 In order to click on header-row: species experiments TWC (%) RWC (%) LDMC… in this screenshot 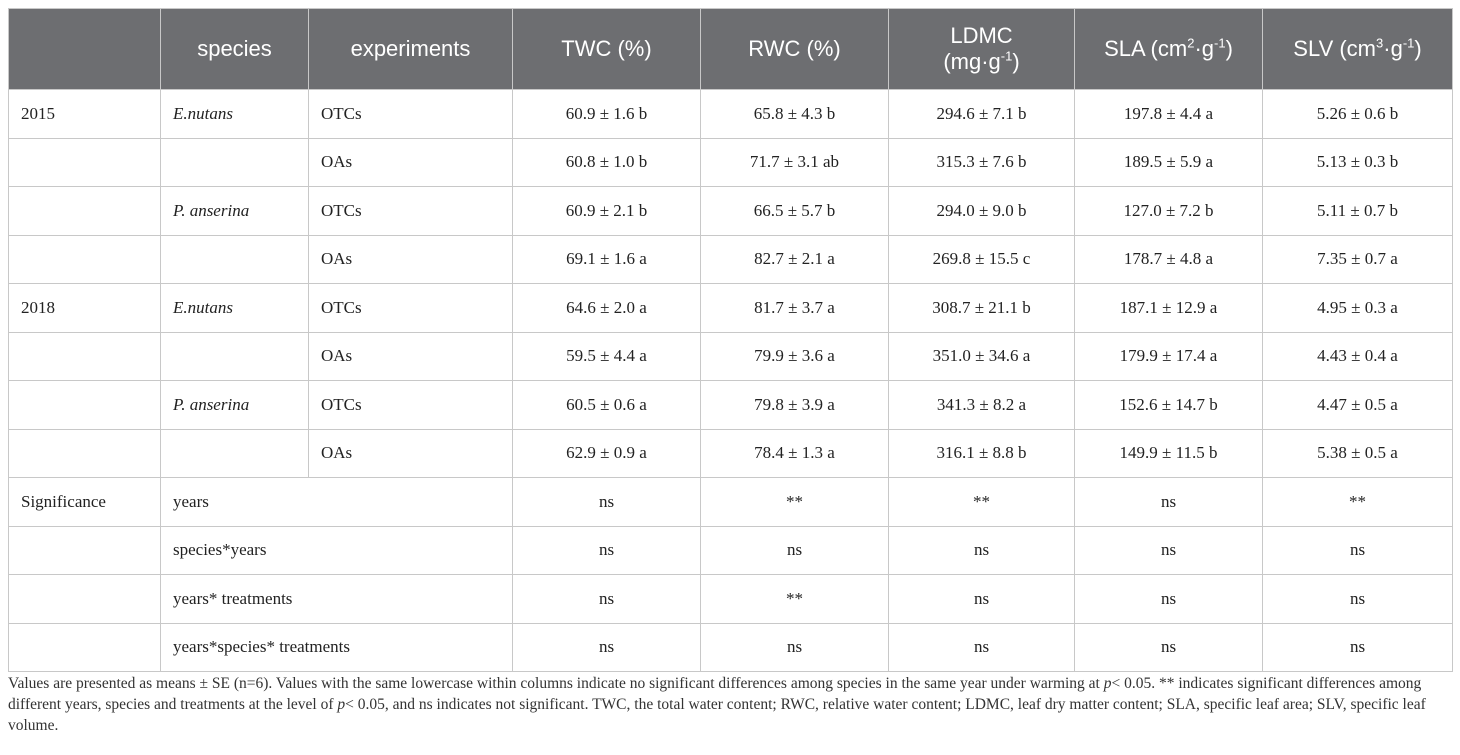, I will do `click(730, 49)`.